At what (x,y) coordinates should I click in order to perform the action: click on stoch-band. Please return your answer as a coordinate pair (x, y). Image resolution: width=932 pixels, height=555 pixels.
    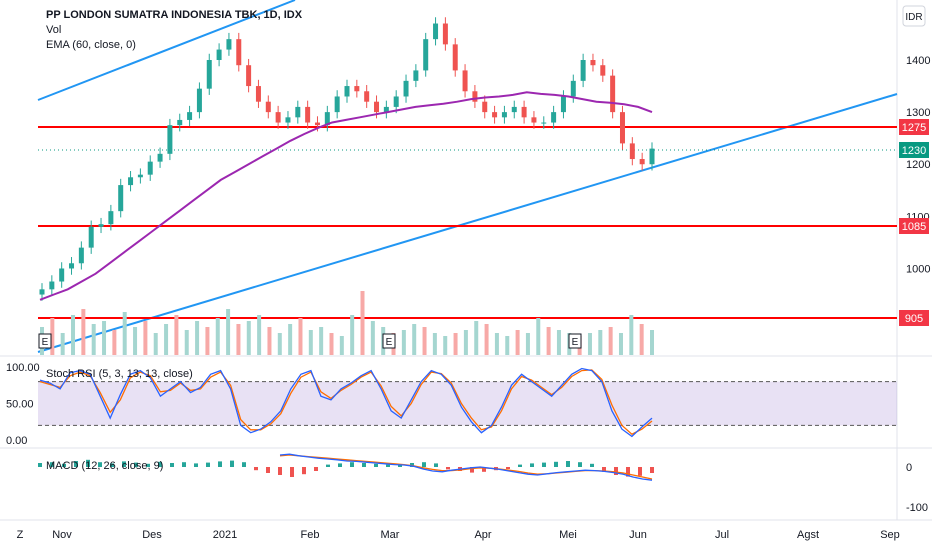
    Looking at the image, I should click on (467, 403).